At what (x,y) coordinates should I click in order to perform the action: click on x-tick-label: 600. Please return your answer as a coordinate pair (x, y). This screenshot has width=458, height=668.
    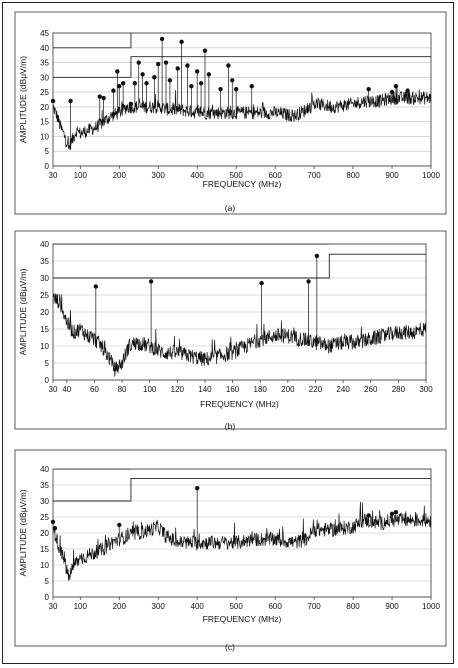
    Looking at the image, I should click on (275, 606).